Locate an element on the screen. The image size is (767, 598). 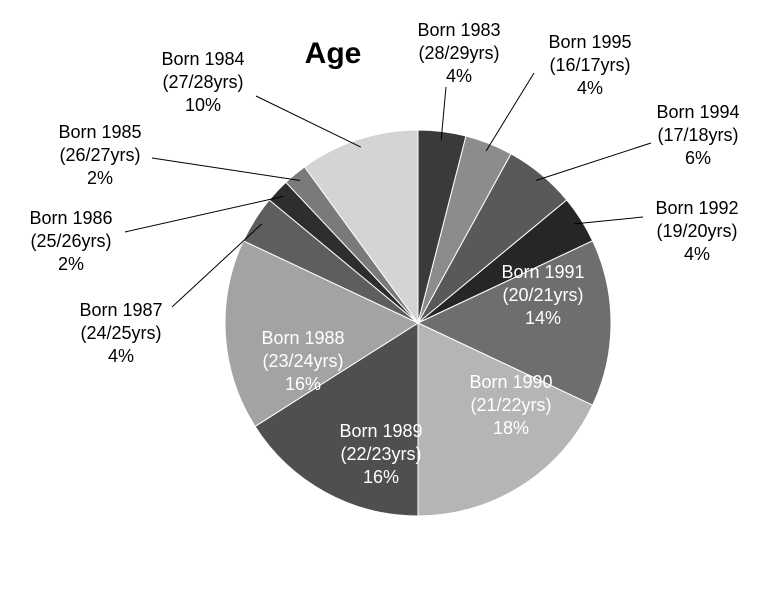
slice-label: Born 1984 (27/28yrs) 10% is located at coordinates (202, 82).